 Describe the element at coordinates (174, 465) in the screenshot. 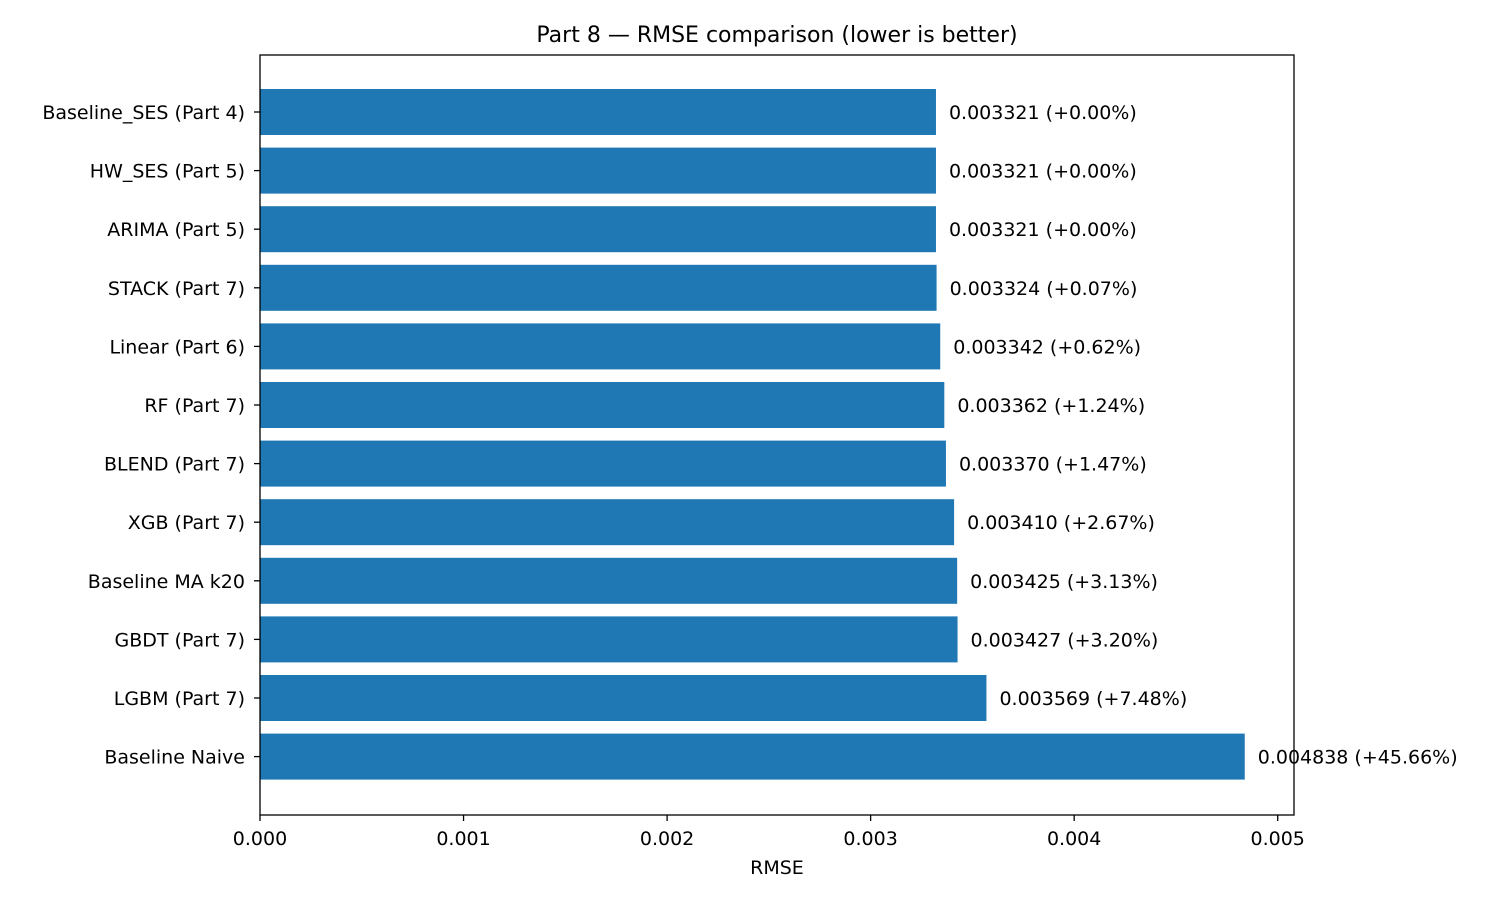

I see `y-tick-label: BLEND (Part 7)` at that location.